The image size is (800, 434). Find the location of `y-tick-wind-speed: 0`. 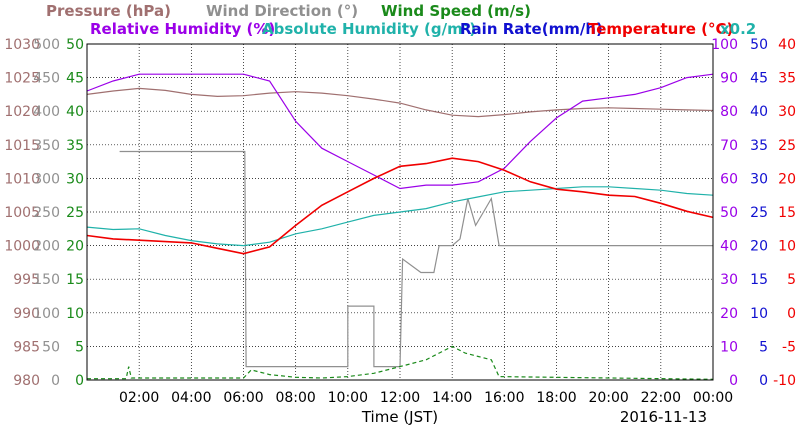

y-tick-wind-speed: 0 is located at coordinates (79, 381).